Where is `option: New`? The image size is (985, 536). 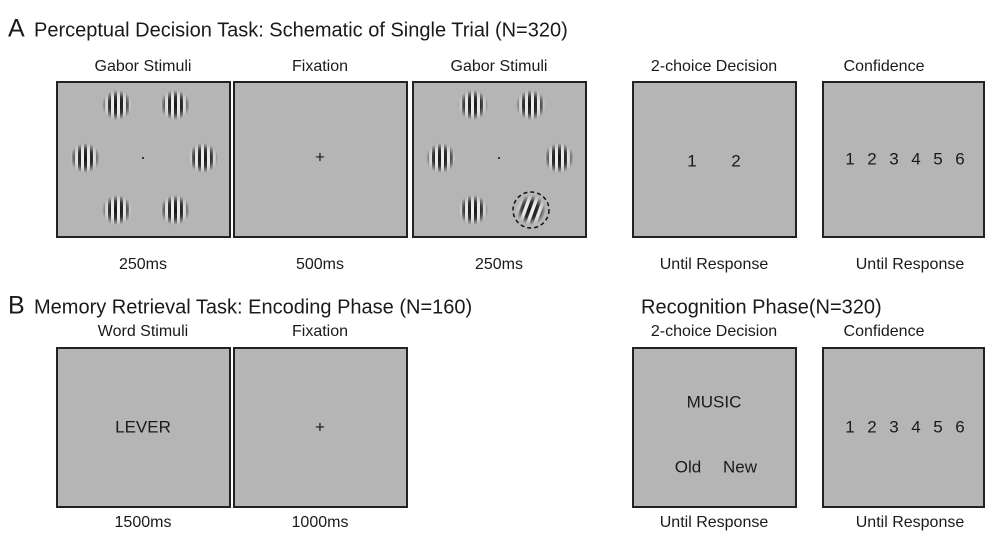 option: New is located at coordinates (740, 466).